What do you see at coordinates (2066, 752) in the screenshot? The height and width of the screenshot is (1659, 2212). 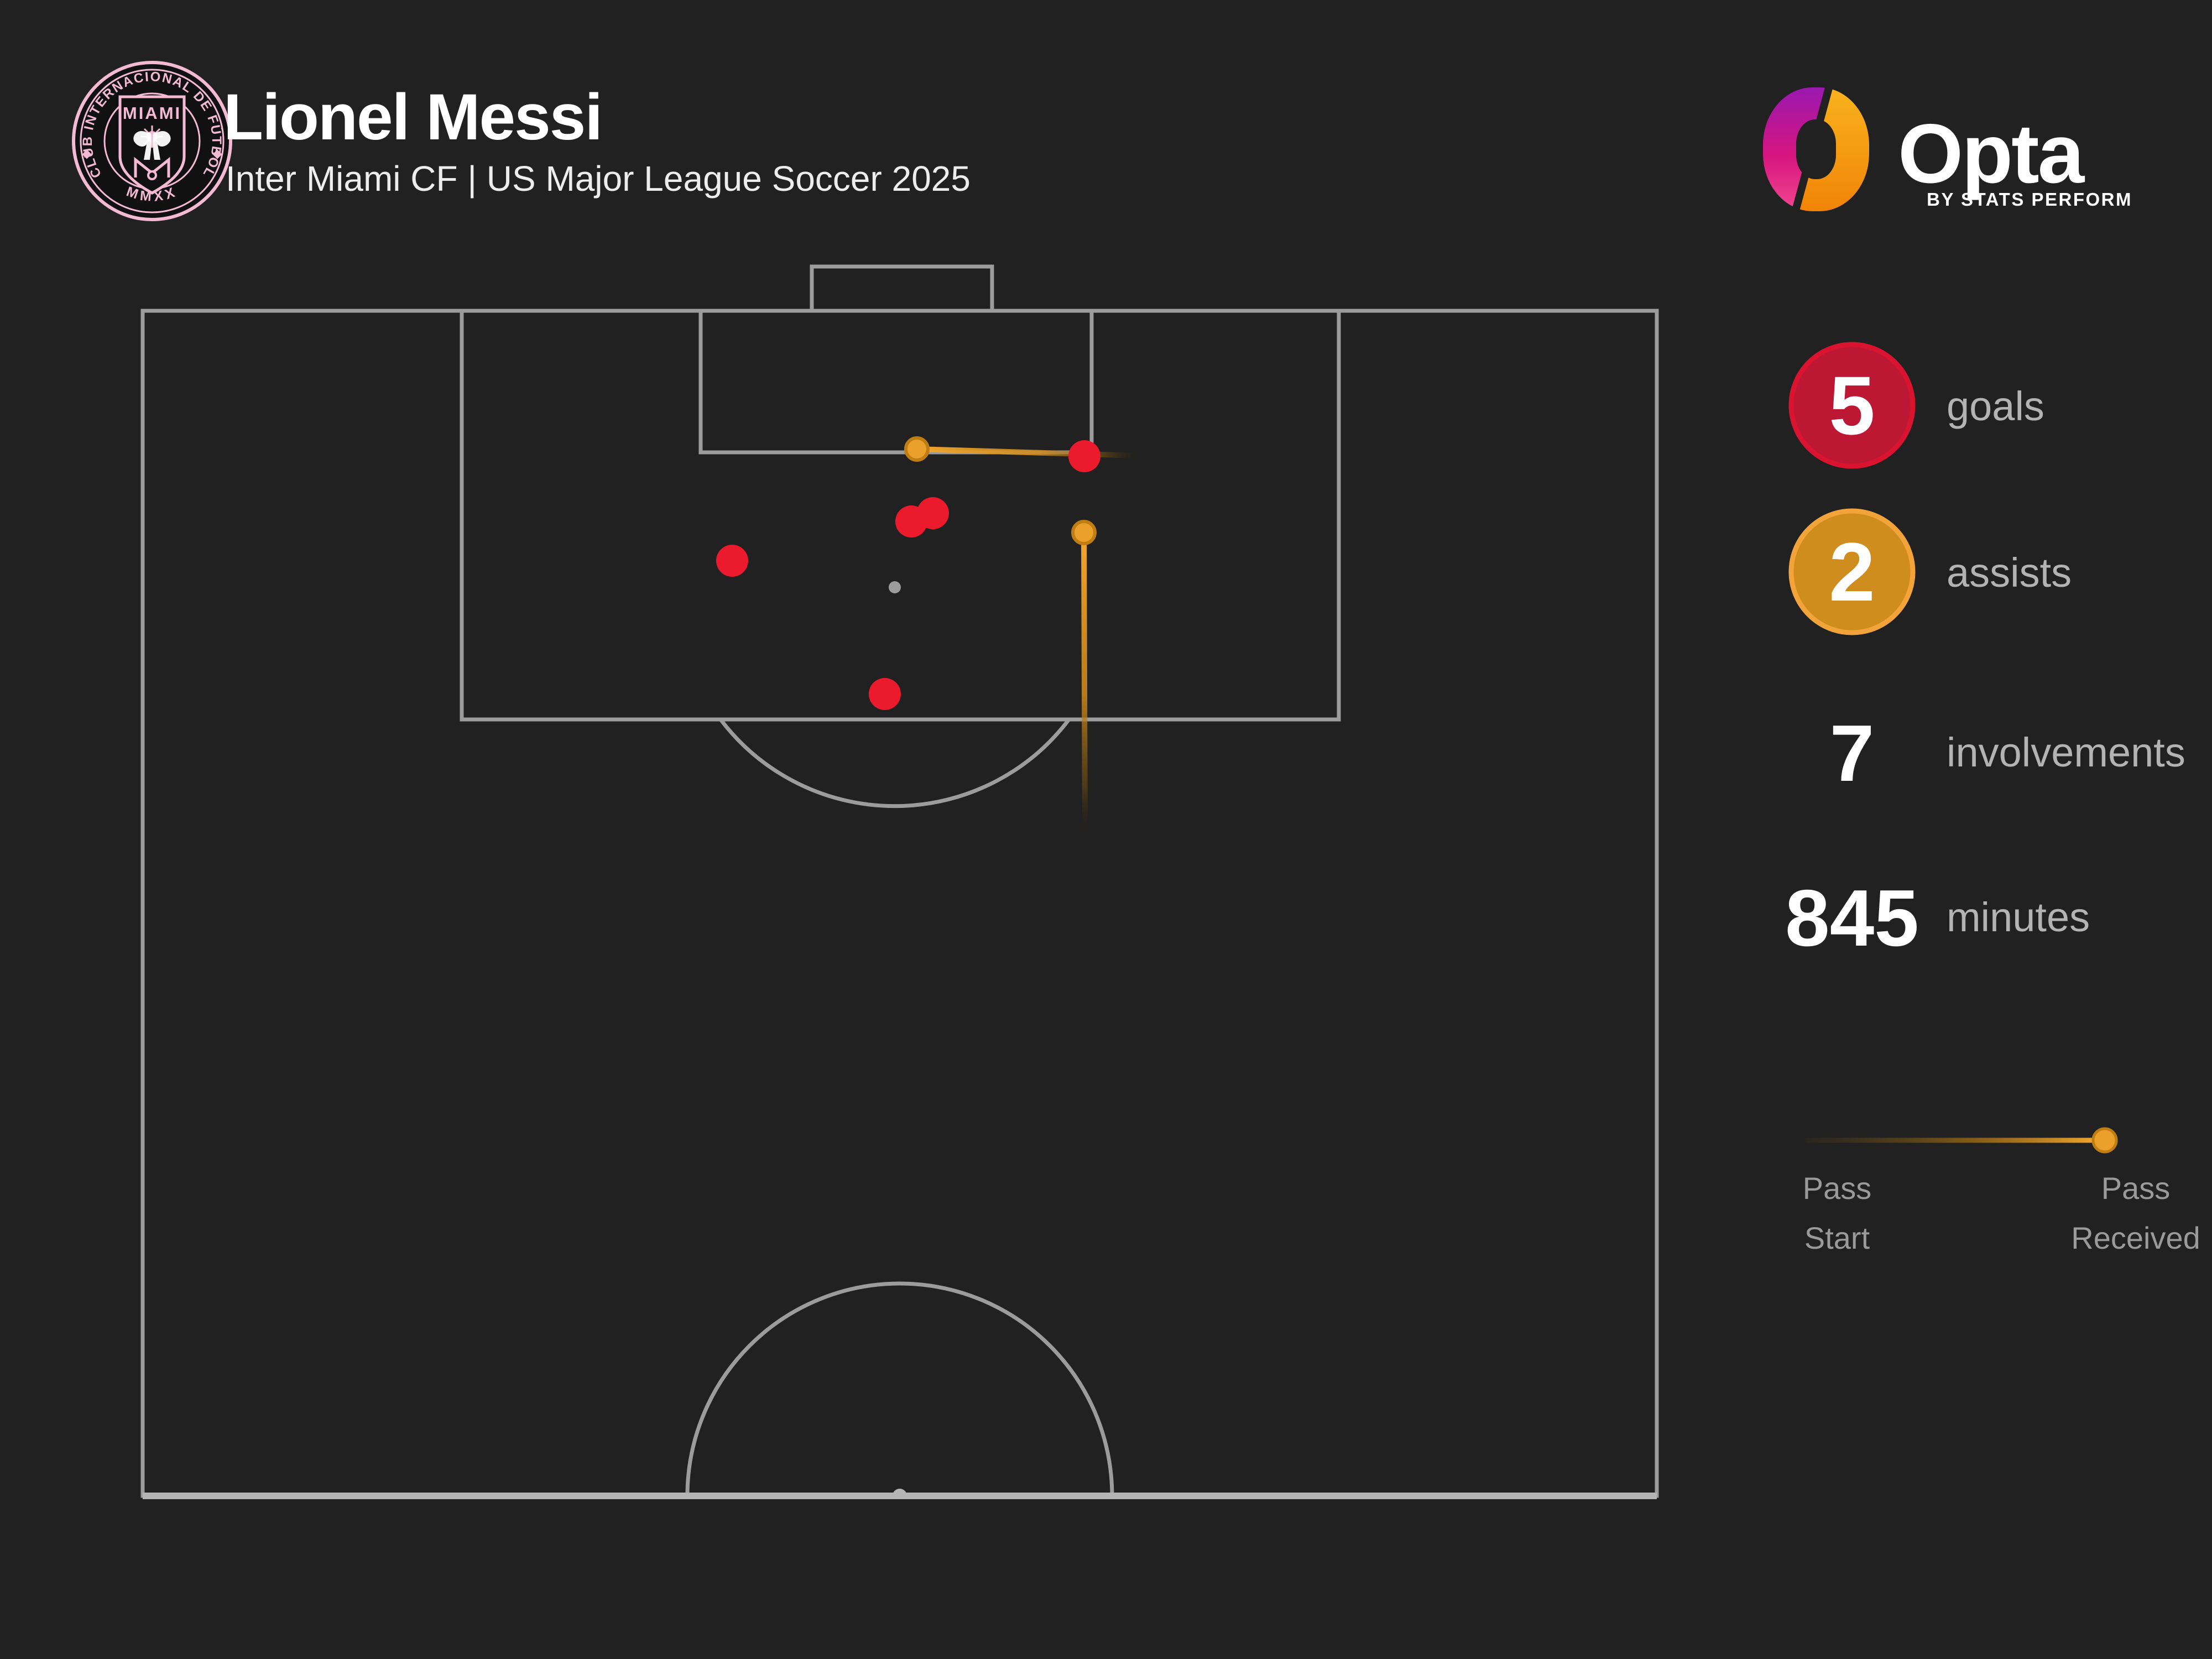 I see `involvements-label: involvements` at bounding box center [2066, 752].